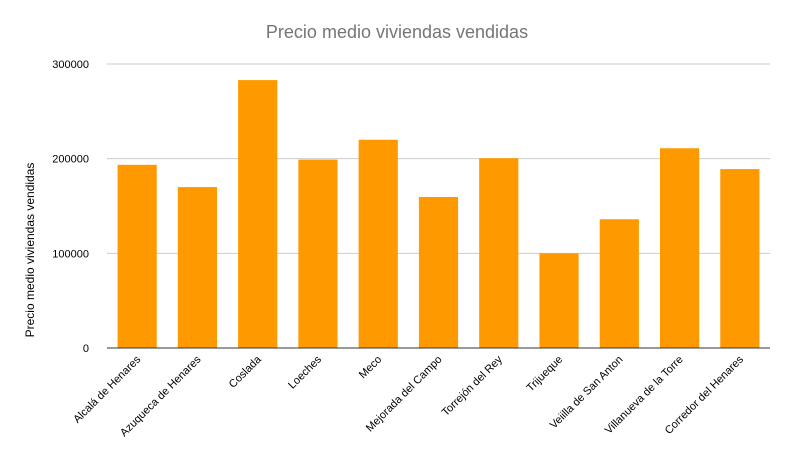  I want to click on x-tick-label: Torrejón del Rey, so click(472, 385).